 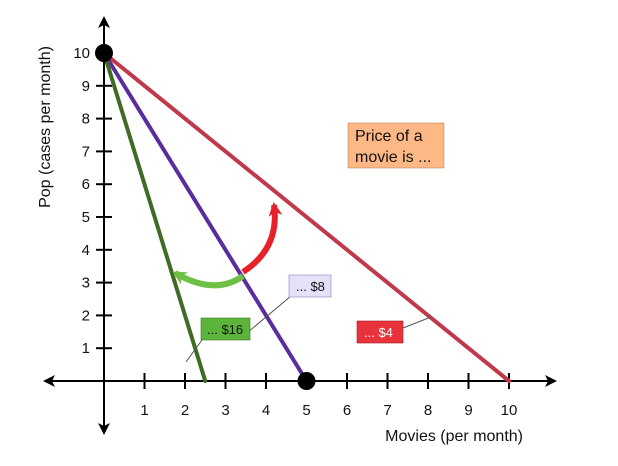 What do you see at coordinates (155, 217) in the screenshot?
I see `budget-line` at bounding box center [155, 217].